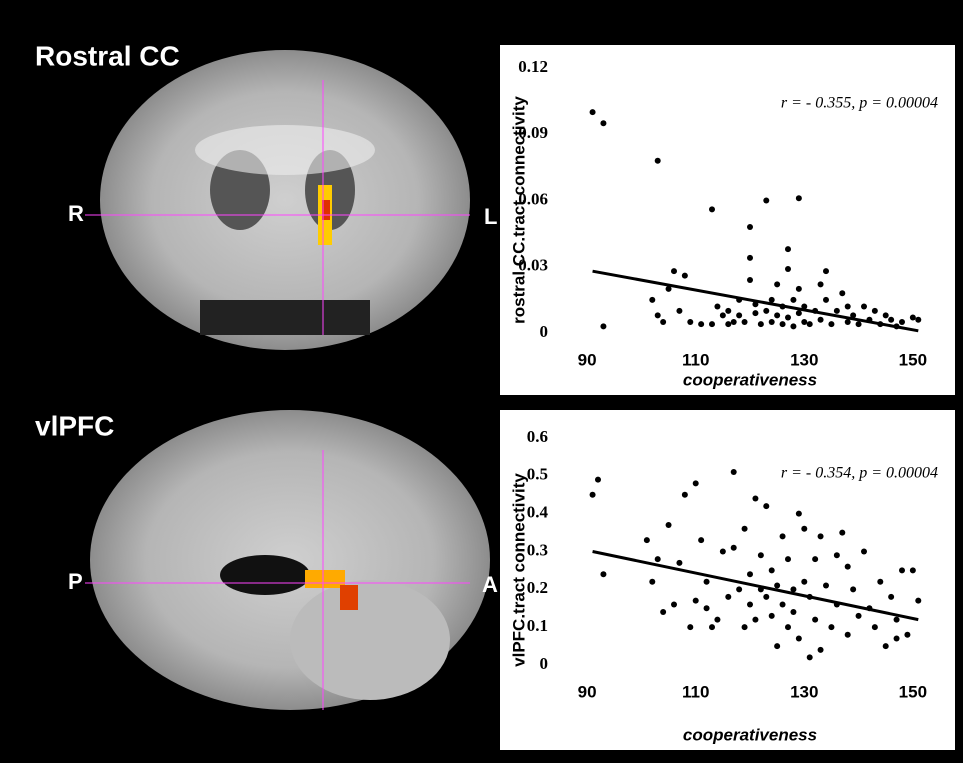 This screenshot has width=963, height=763. Describe the element at coordinates (533, 66) in the screenshot. I see `y-tick-label: 0.12` at that location.